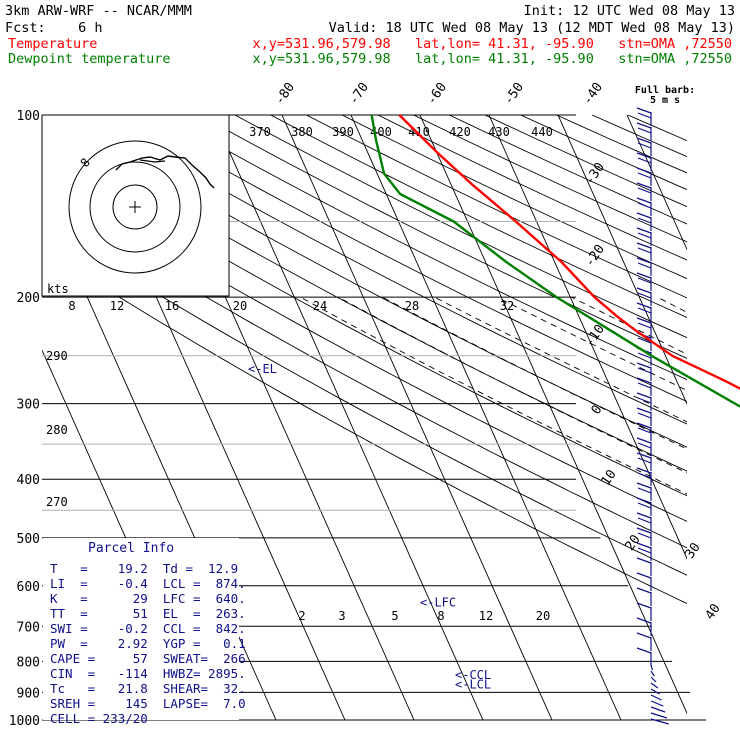 This screenshot has height=740, width=740. I want to click on theta-left-label: 270, so click(57, 502).